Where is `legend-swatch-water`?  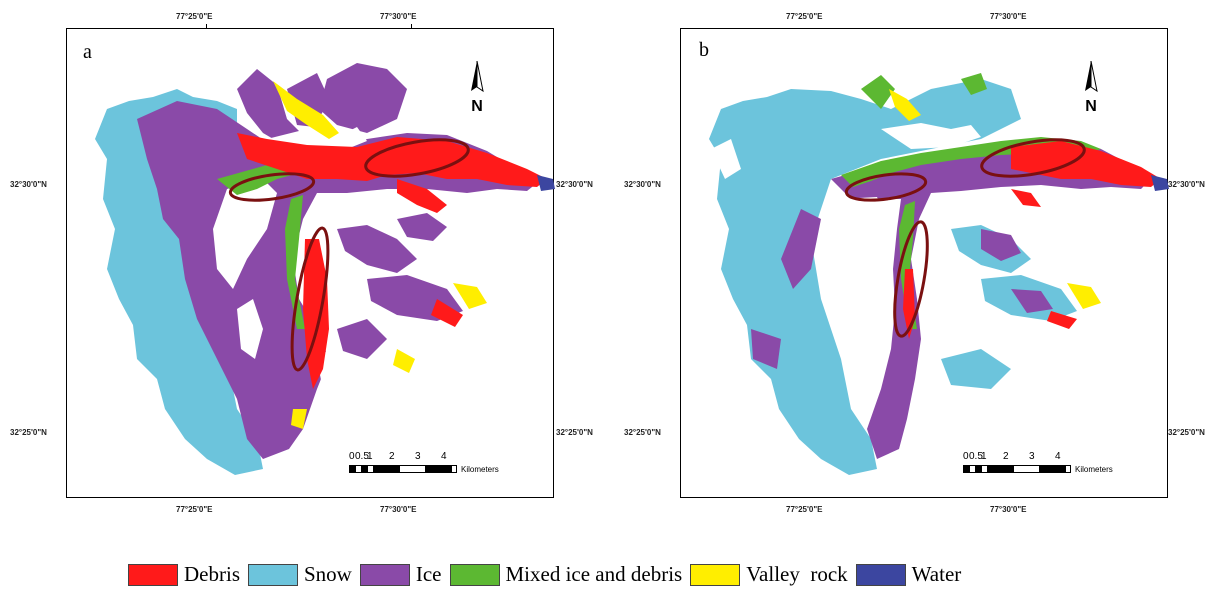 legend-swatch-water is located at coordinates (880, 574).